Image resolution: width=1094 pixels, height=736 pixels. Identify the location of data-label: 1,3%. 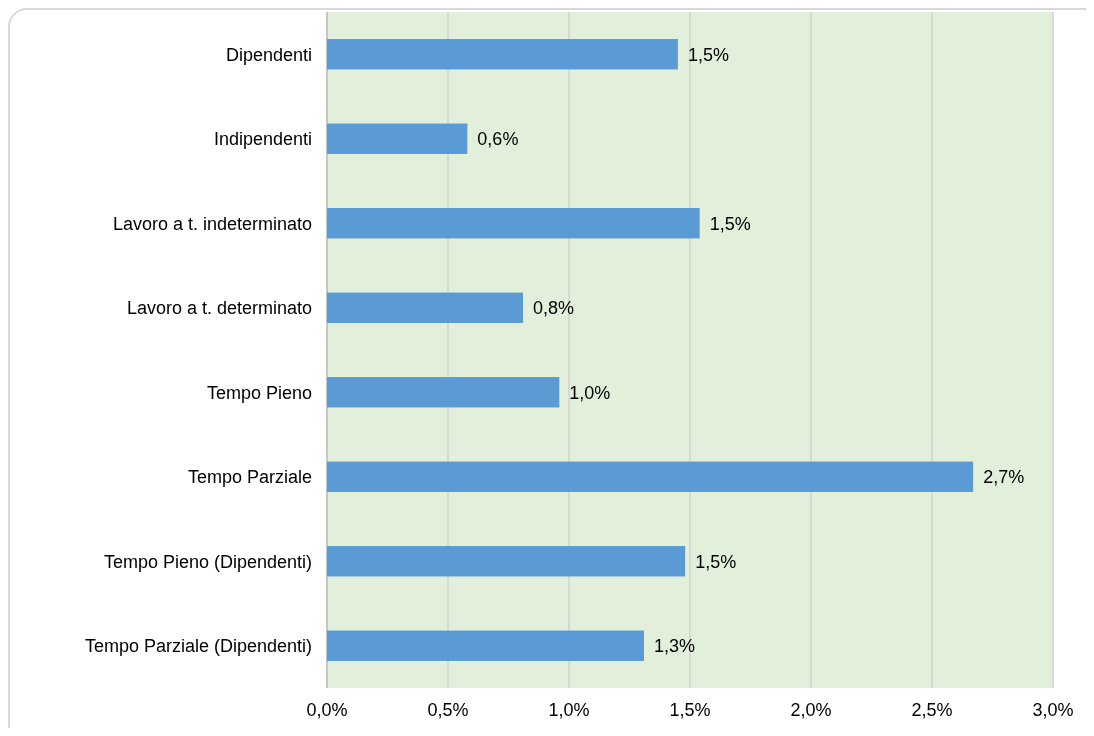
(675, 646).